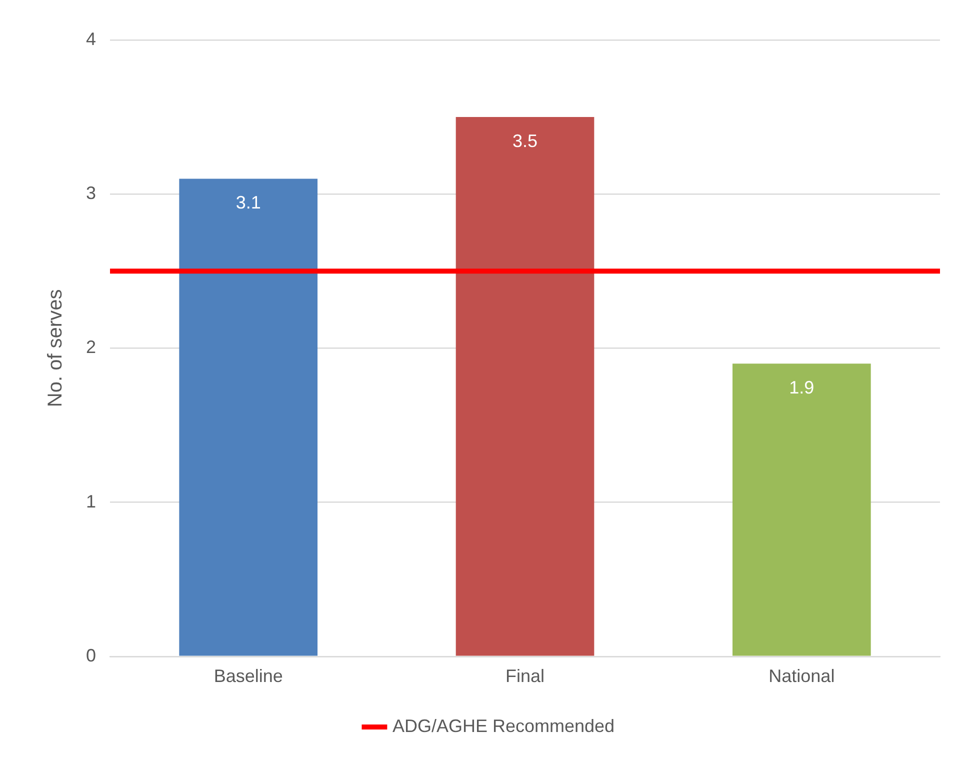  What do you see at coordinates (91, 501) in the screenshot?
I see `y-tick-label: 1` at bounding box center [91, 501].